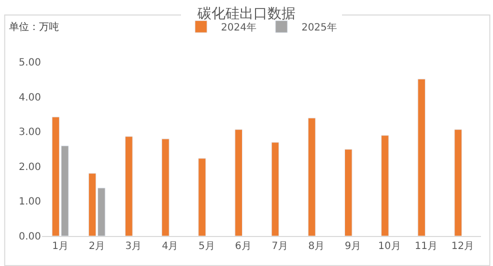  Describe the element at coordinates (319, 28) in the screenshot. I see `legend-label: 2025年` at that location.